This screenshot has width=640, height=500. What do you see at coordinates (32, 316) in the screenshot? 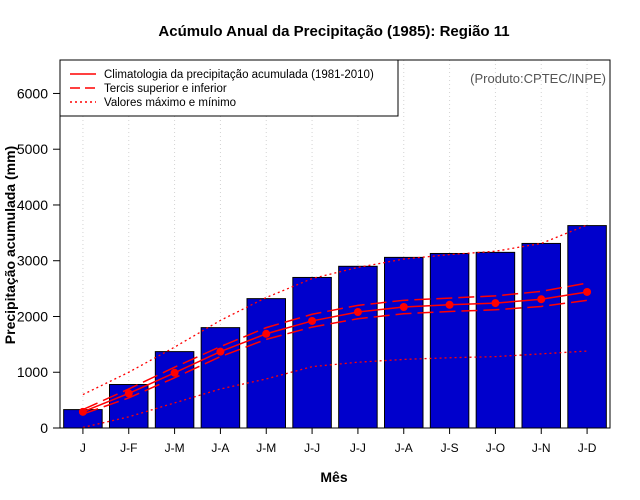
I see `y-tick-label: 2000` at bounding box center [32, 316].